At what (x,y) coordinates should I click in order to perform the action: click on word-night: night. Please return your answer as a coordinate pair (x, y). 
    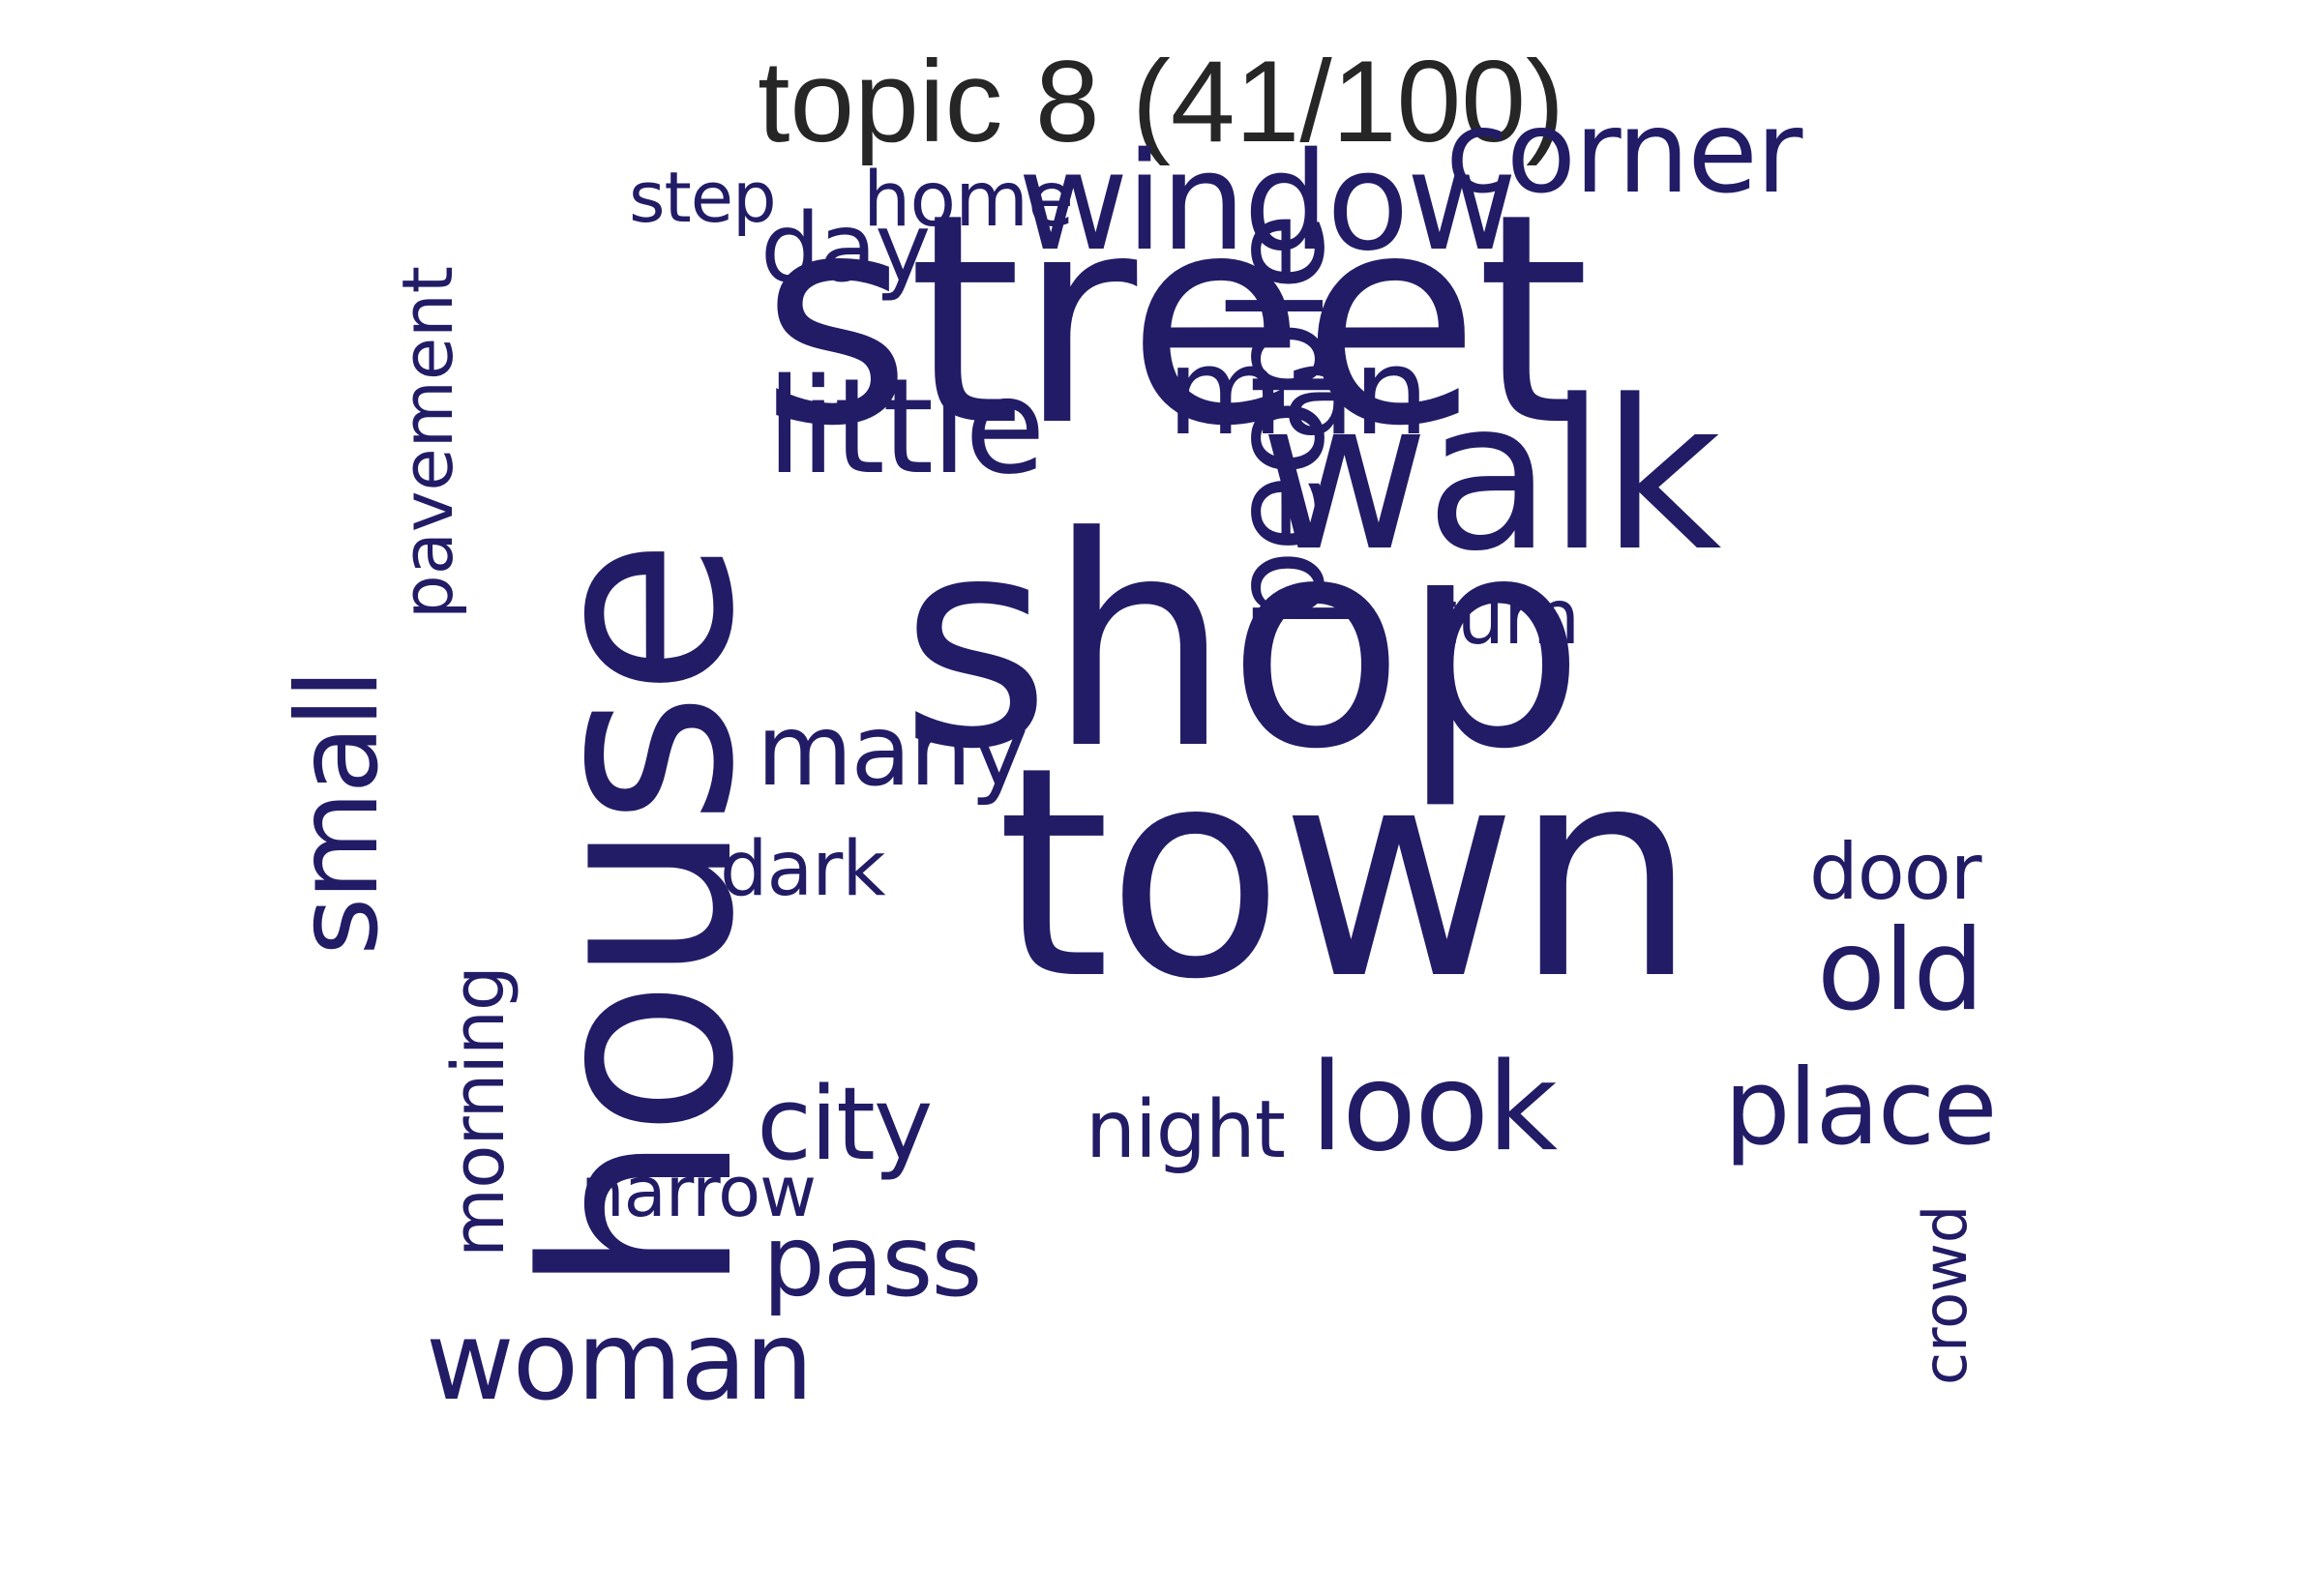
    Looking at the image, I should click on (1186, 1130).